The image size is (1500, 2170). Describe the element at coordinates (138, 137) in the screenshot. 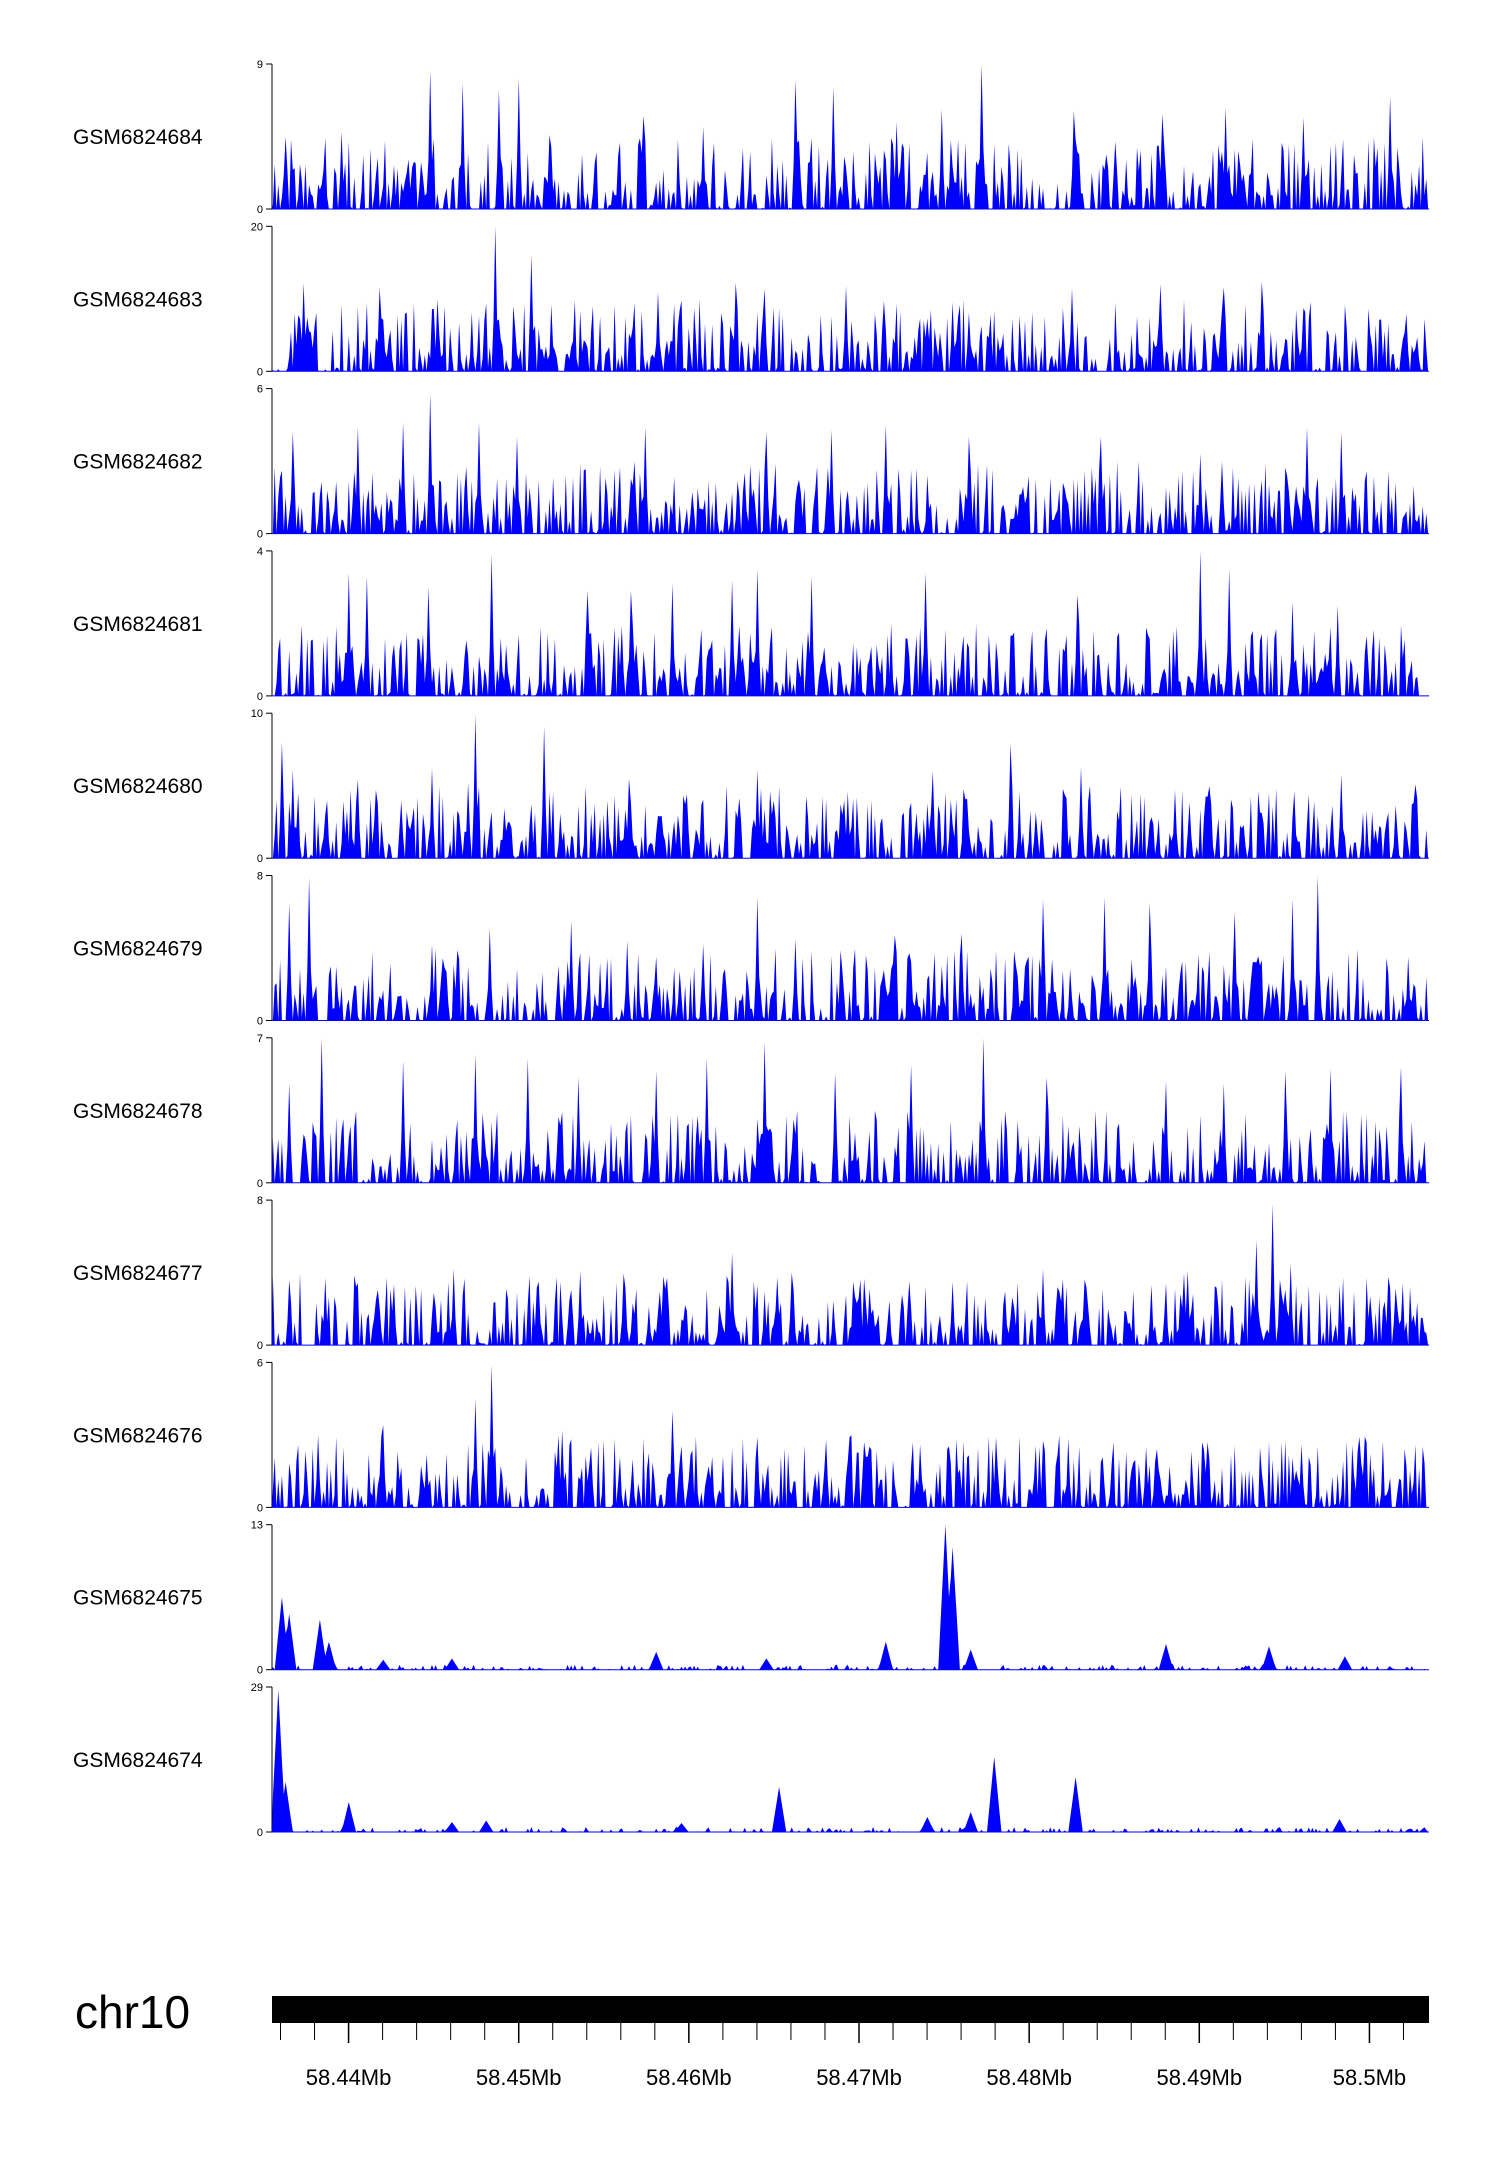

I see `track-label: GSM6824684` at that location.